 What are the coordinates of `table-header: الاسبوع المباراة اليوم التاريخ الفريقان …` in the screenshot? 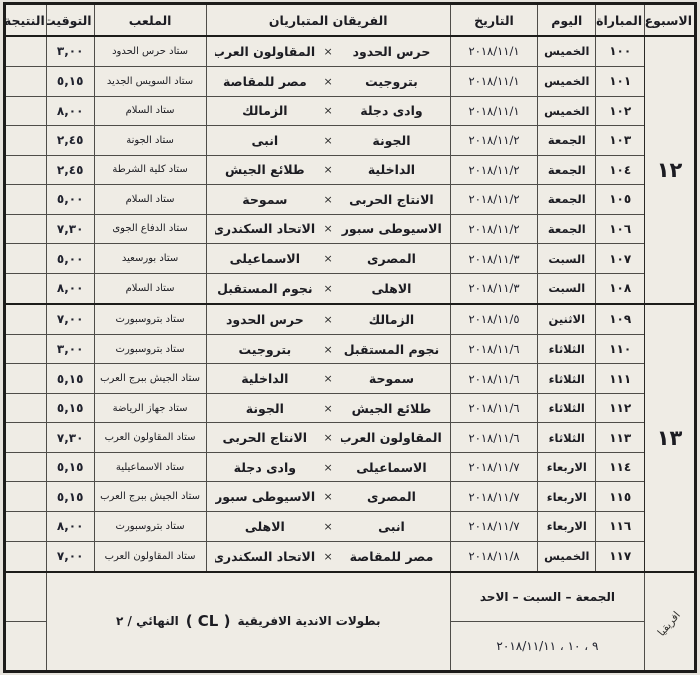 It's located at (350, 20).